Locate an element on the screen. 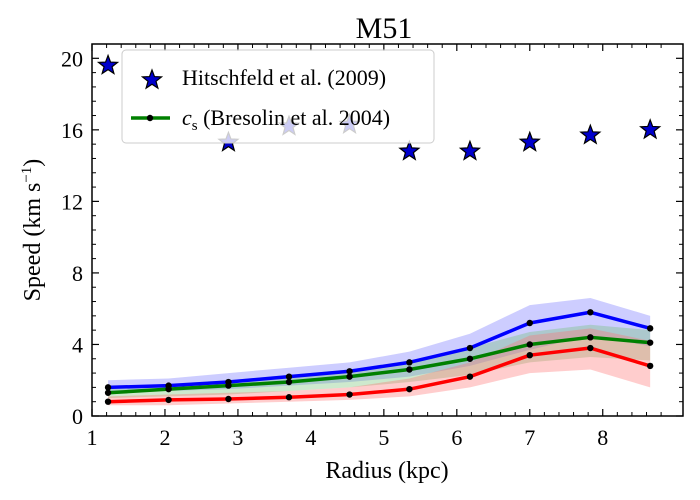  y-tick-label-0: 0 is located at coordinates (77, 416).